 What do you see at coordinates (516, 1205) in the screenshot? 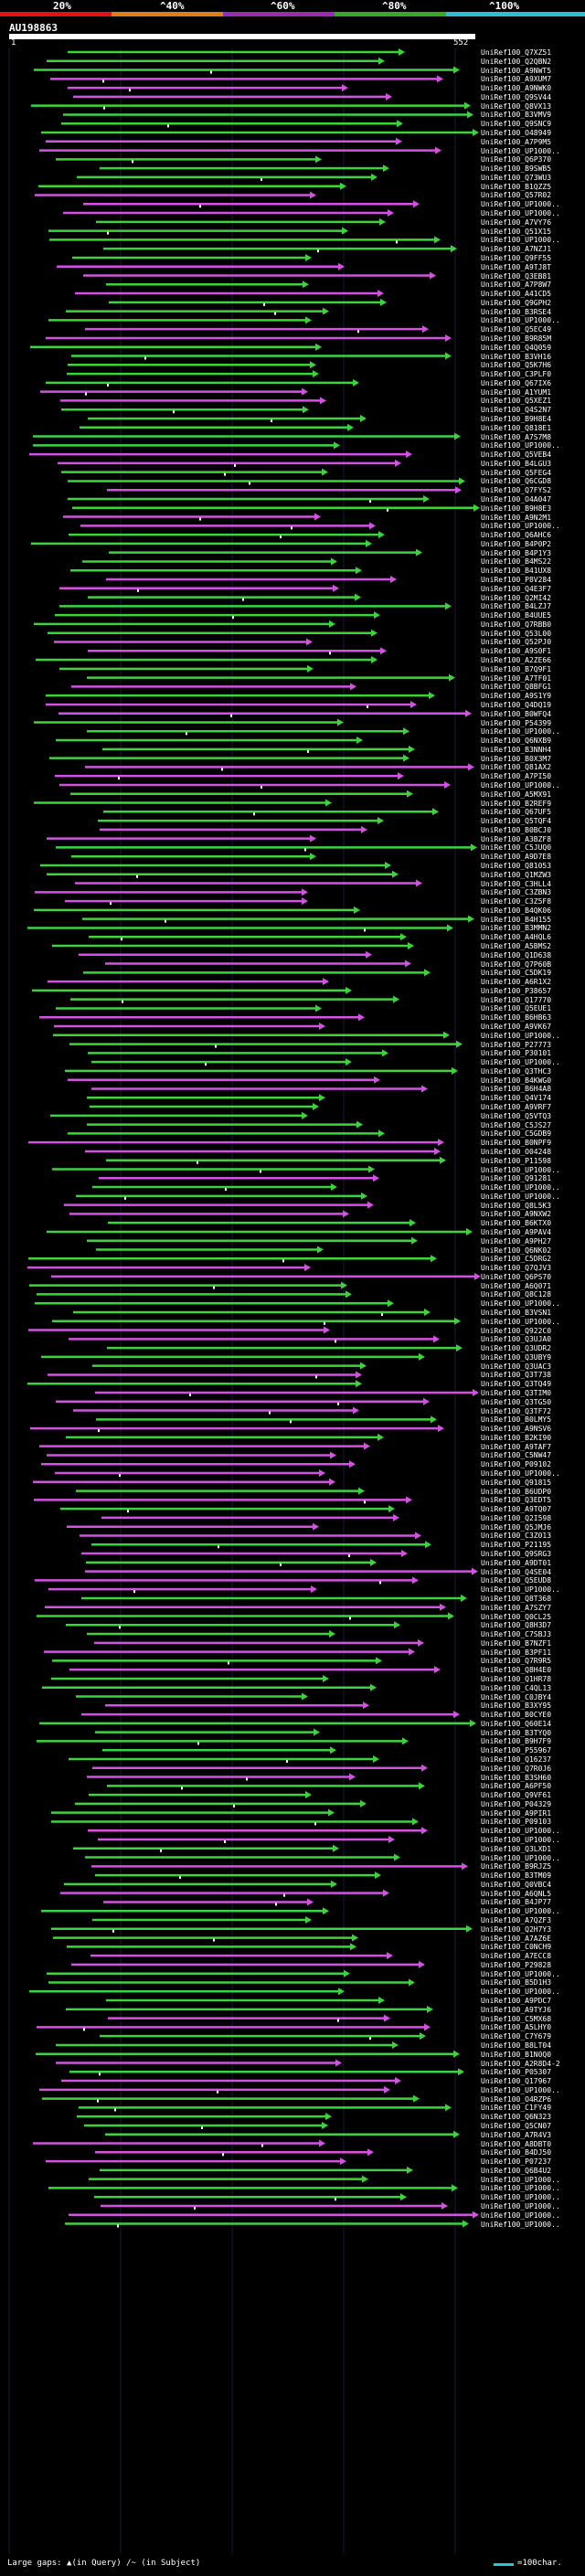
I see `hit-label: UniRef100_Q8L5K3` at bounding box center [516, 1205].